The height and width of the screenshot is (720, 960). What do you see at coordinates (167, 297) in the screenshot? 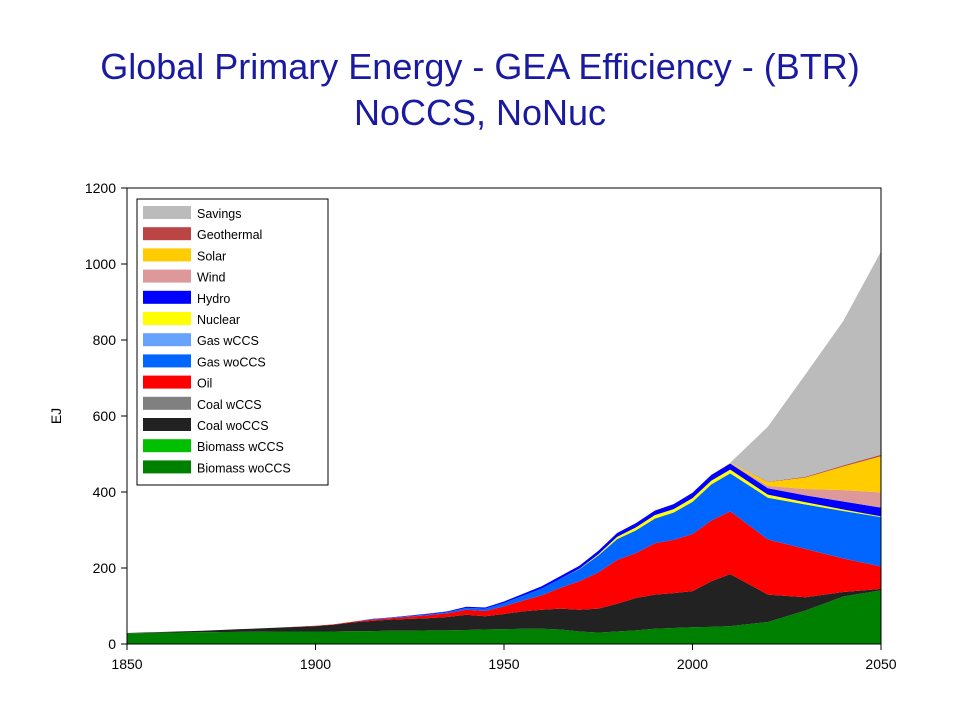
I see `legend-swatch-hydro` at bounding box center [167, 297].